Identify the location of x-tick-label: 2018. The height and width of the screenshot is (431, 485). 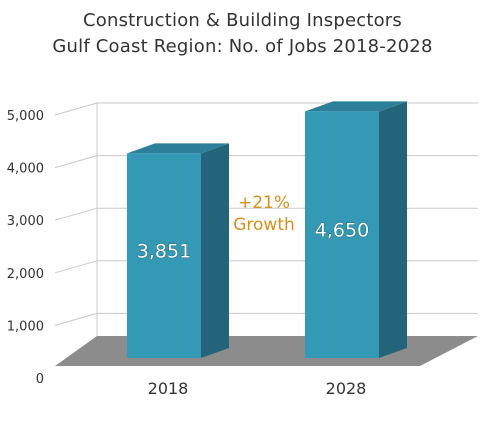
(168, 388).